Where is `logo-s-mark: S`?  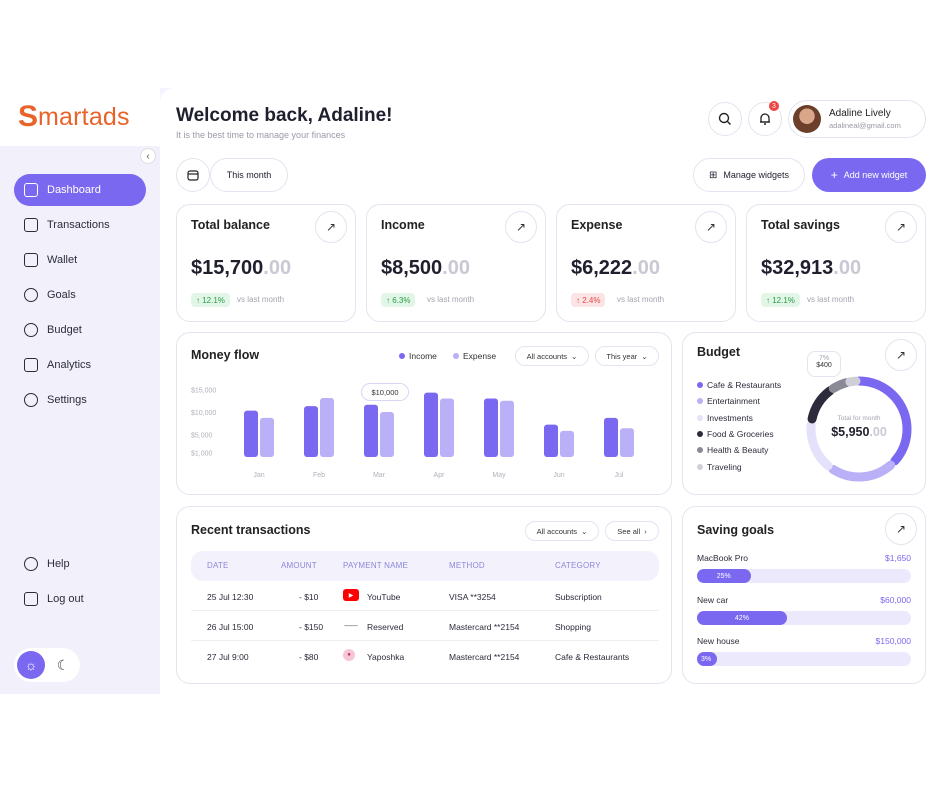 logo-s-mark: S is located at coordinates (28, 116).